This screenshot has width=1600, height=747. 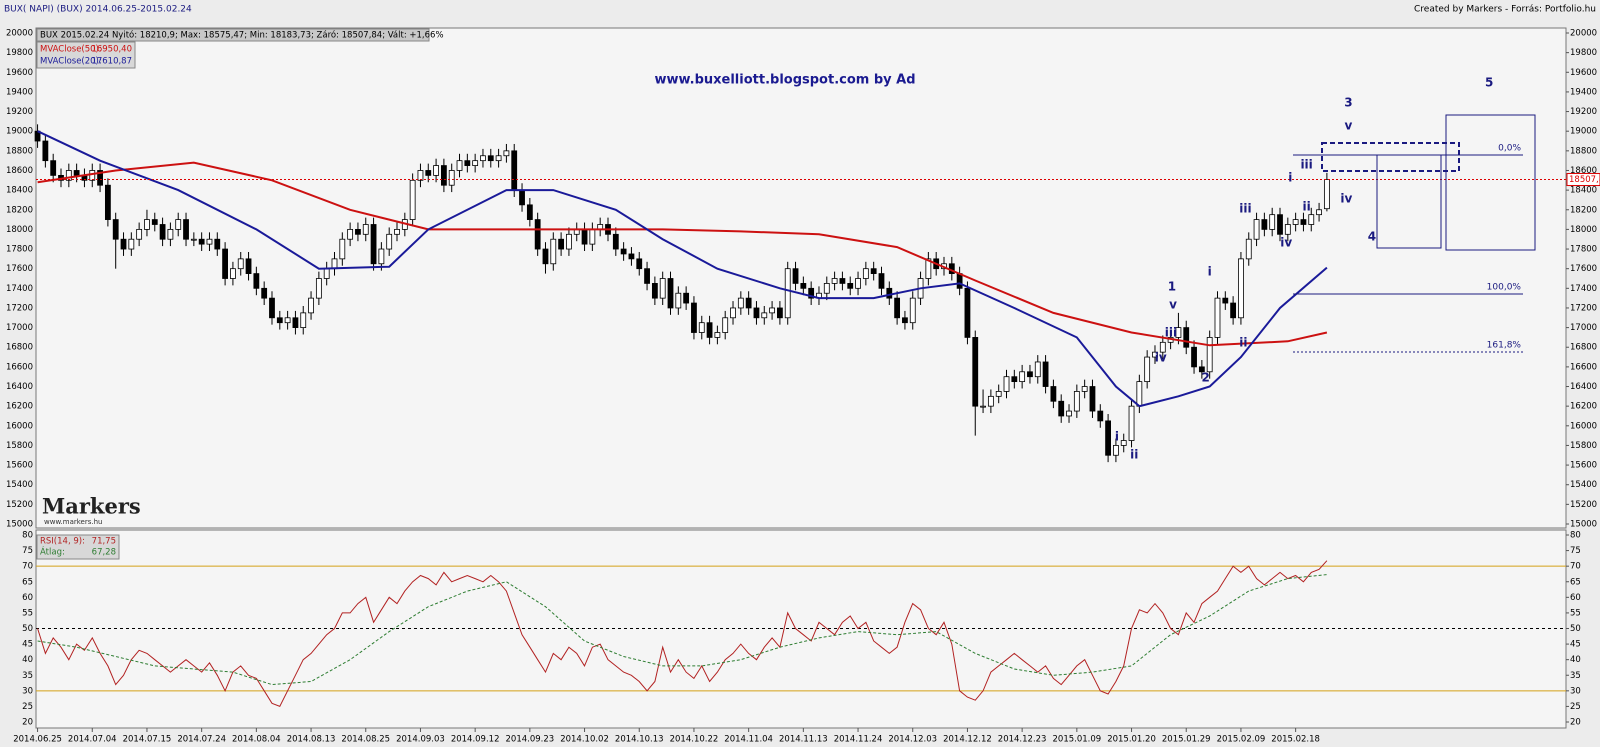 I want to click on legend-value: 71,75, so click(x=104, y=542).